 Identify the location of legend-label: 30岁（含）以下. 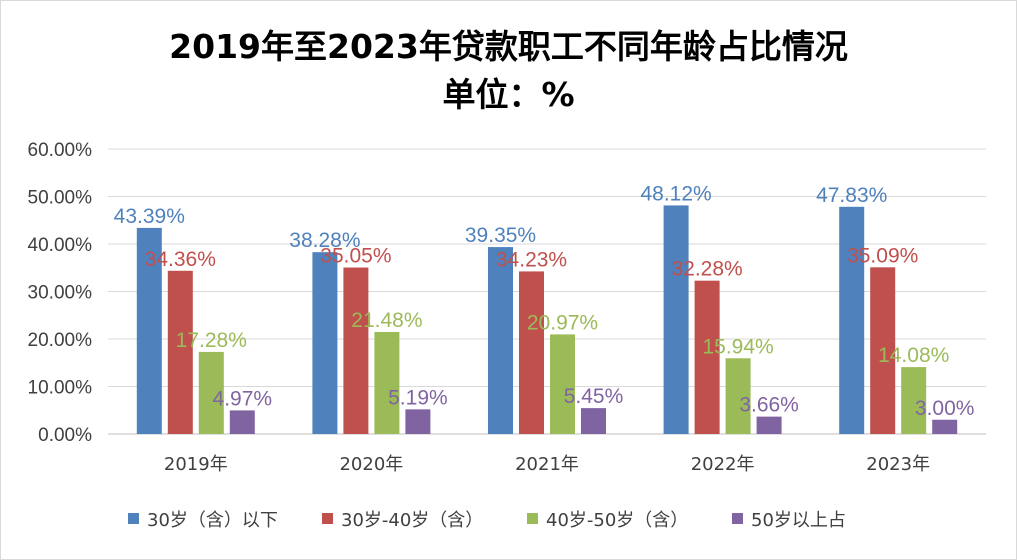
(212, 520).